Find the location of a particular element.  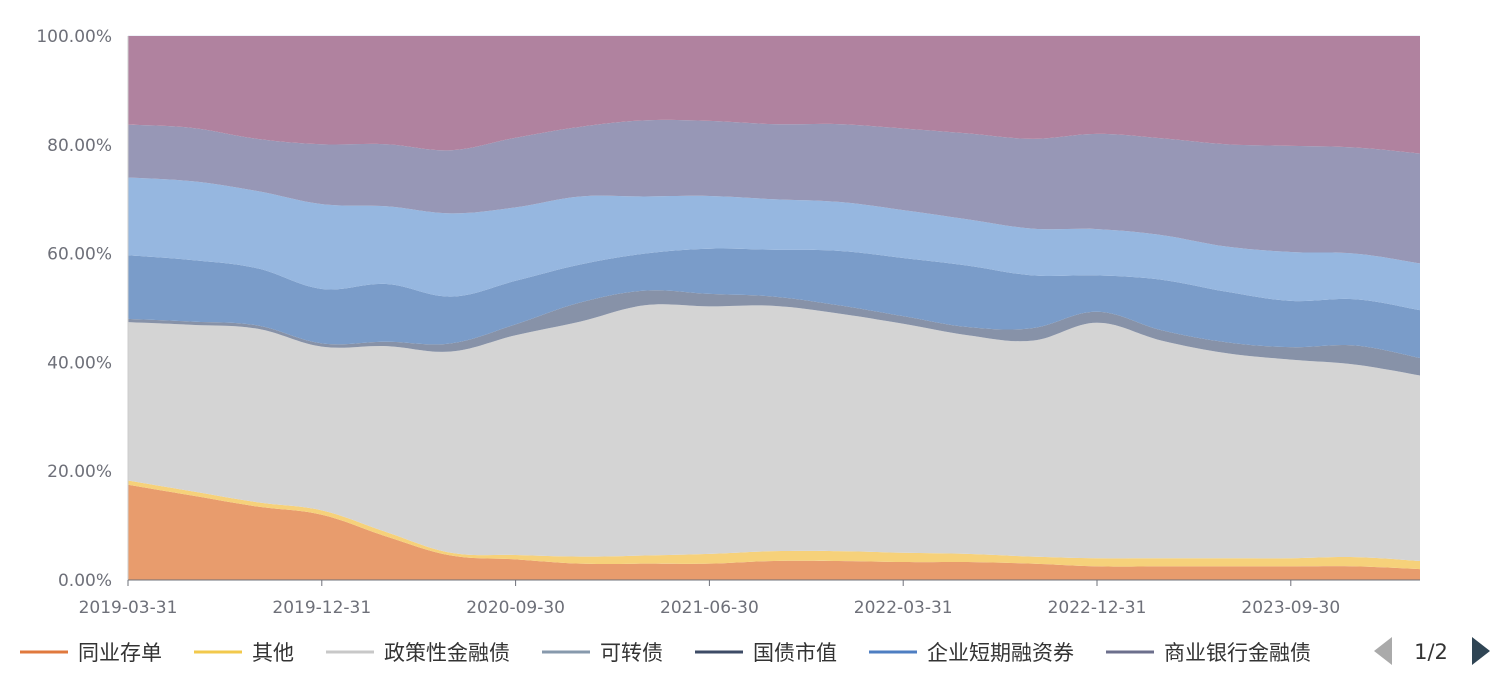

legend-page-label: 1/2 is located at coordinates (1431, 652).